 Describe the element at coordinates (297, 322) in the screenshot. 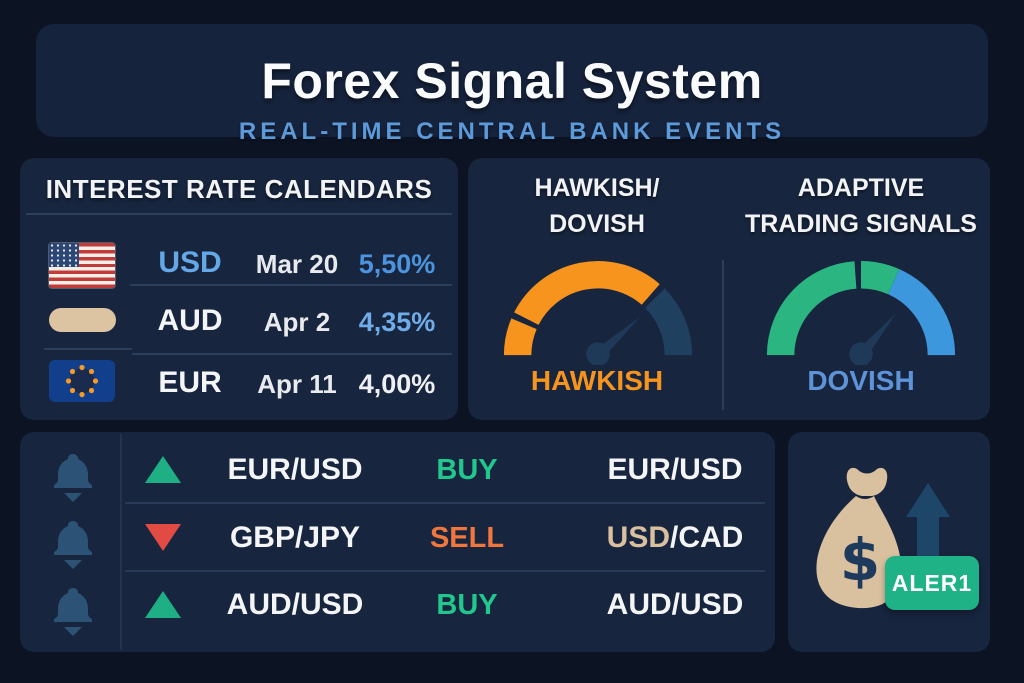

I see `event-date: Apr 2` at that location.